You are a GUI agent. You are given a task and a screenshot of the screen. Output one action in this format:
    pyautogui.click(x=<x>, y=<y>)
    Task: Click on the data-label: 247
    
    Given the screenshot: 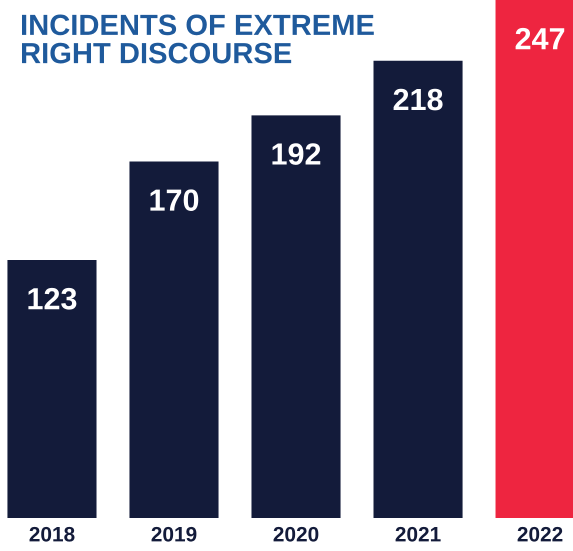 What is the action you would take?
    pyautogui.click(x=540, y=39)
    